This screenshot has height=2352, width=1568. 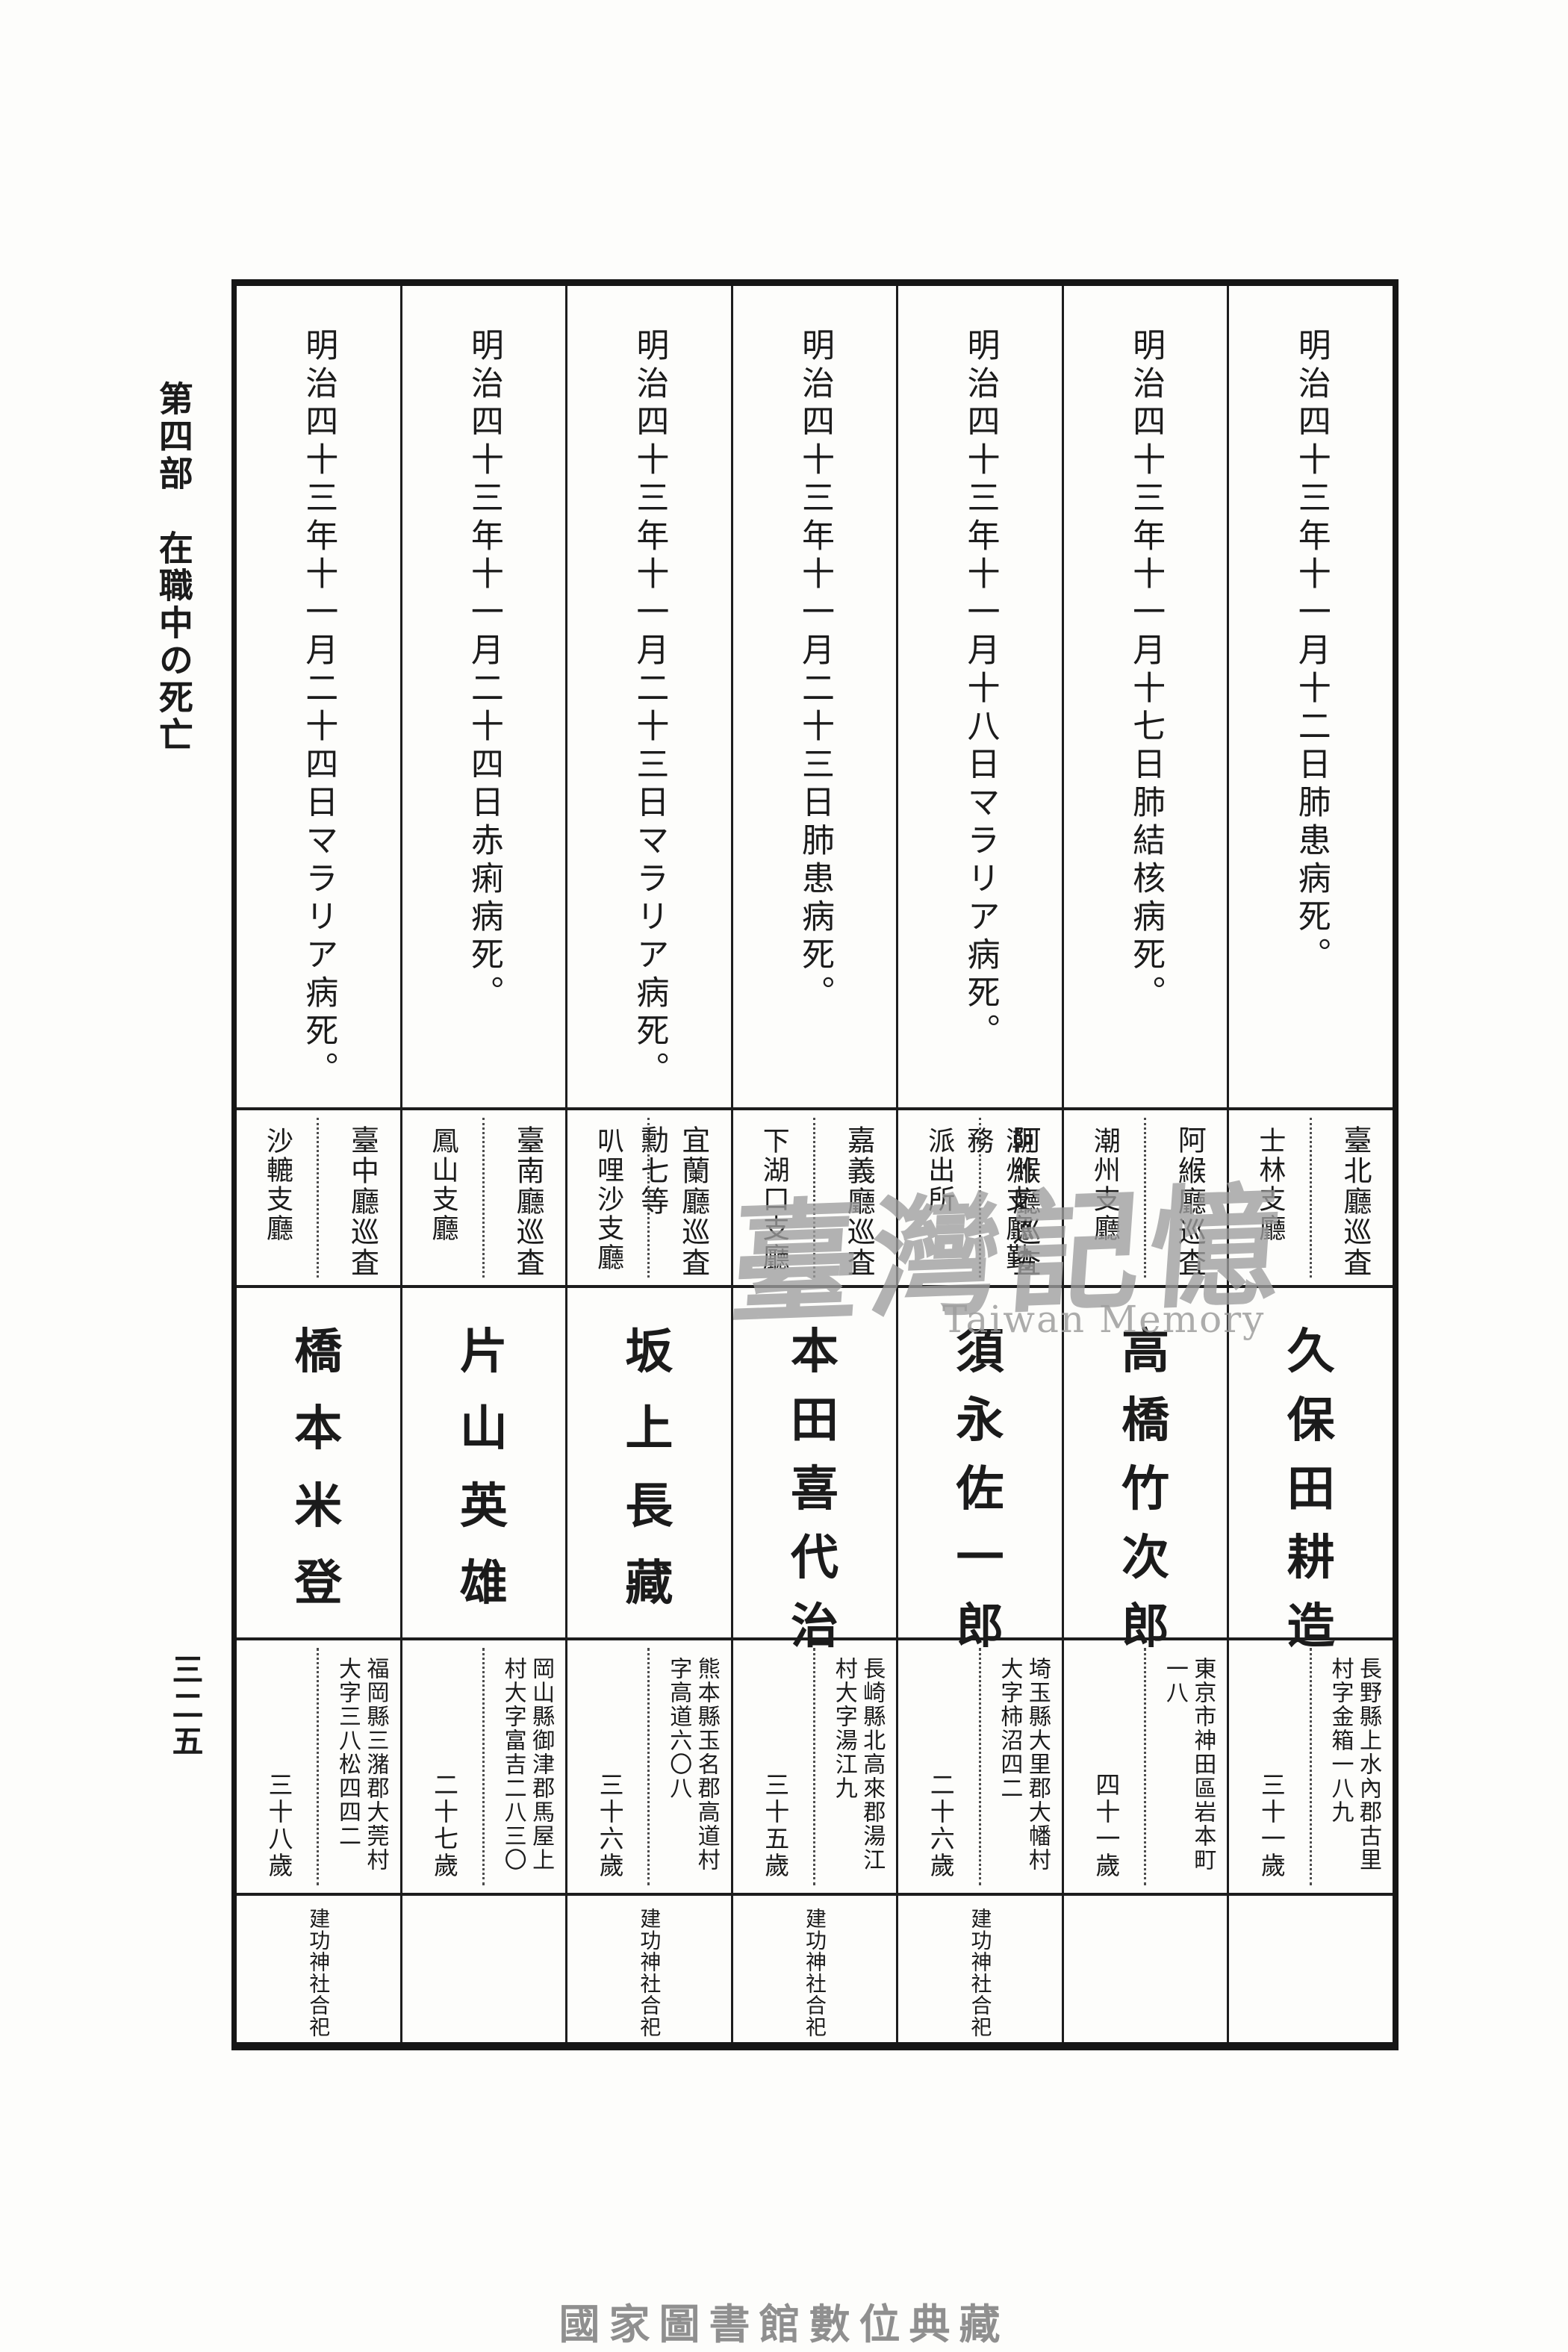 I want to click on posting-cell: 嘉義廳巡査 下湖口支廳, so click(x=814, y=1196).